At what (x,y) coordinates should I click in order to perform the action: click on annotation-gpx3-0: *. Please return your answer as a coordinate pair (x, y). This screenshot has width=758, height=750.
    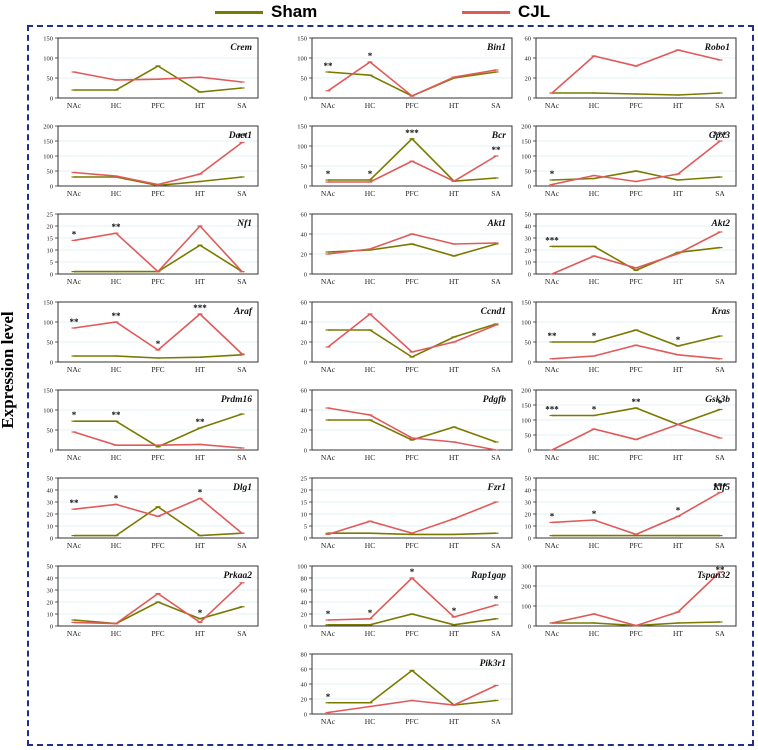
    Looking at the image, I should click on (552, 174).